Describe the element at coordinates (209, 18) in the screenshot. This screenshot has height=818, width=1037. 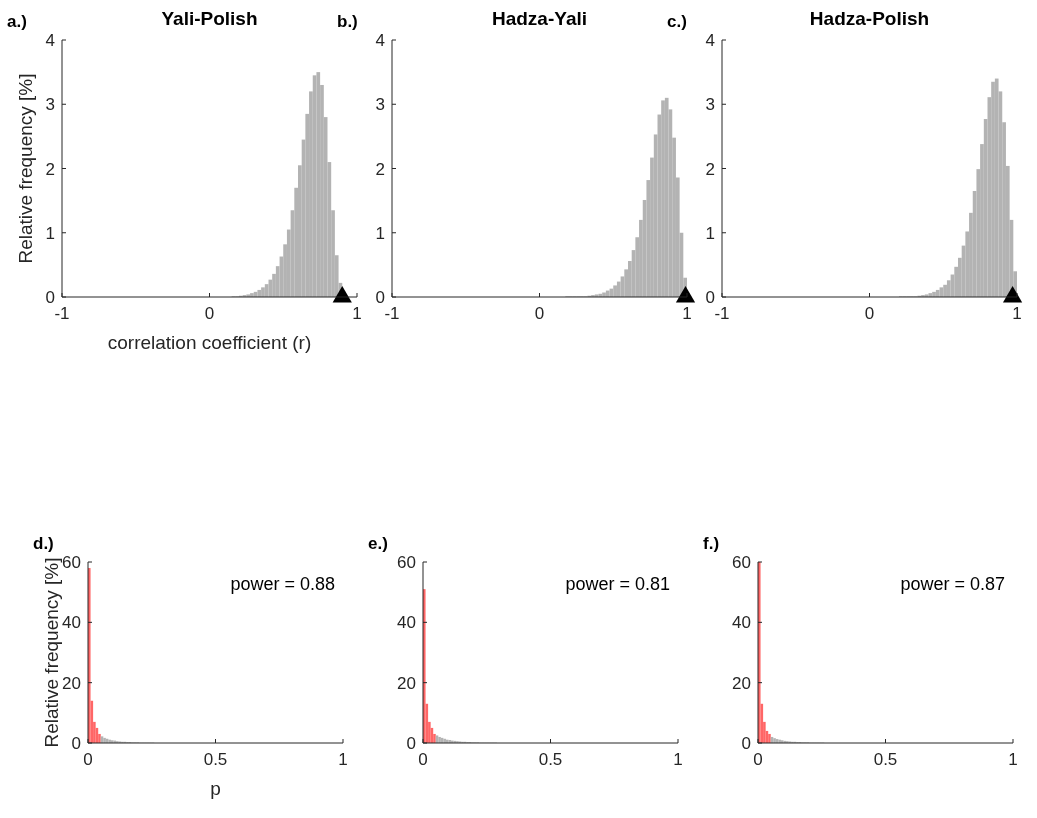
I see `chart-title: Yali-Polish` at that location.